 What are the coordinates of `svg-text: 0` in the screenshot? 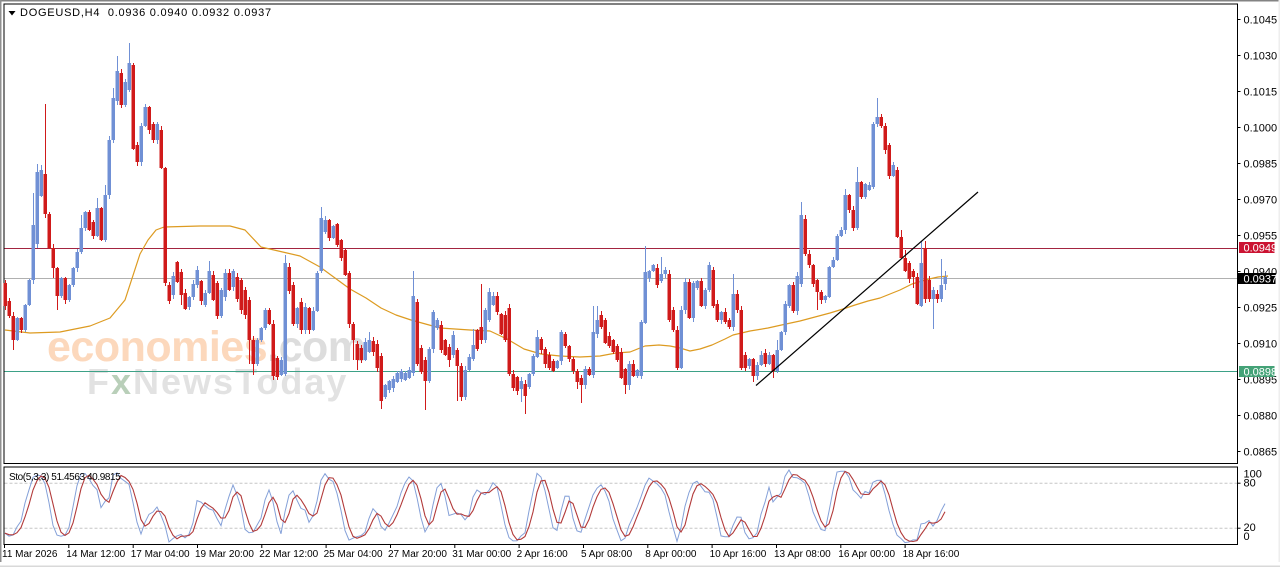 It's located at (1247, 537).